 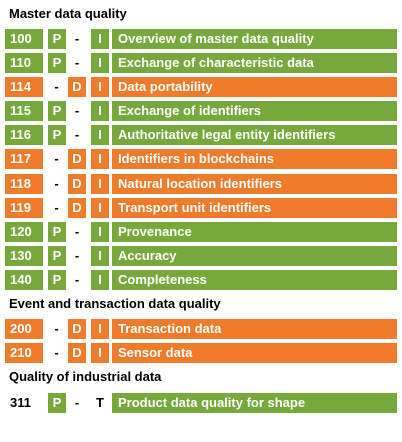 I want to click on row-title: Overview of master data quality, so click(x=254, y=39).